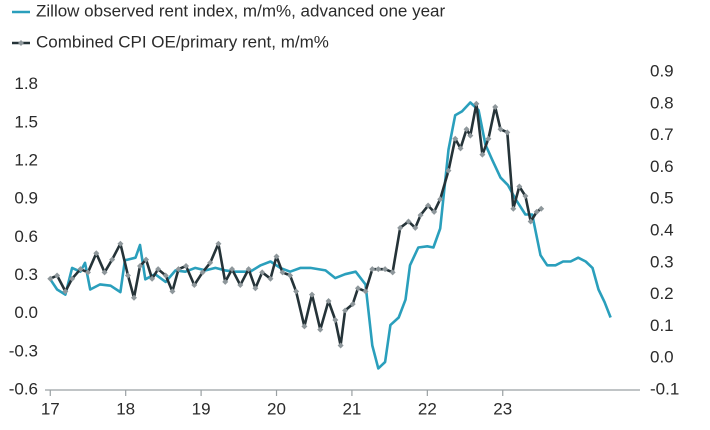 The width and height of the screenshot is (710, 430). Describe the element at coordinates (662, 293) in the screenshot. I see `y2-tick-label: 0.2` at that location.